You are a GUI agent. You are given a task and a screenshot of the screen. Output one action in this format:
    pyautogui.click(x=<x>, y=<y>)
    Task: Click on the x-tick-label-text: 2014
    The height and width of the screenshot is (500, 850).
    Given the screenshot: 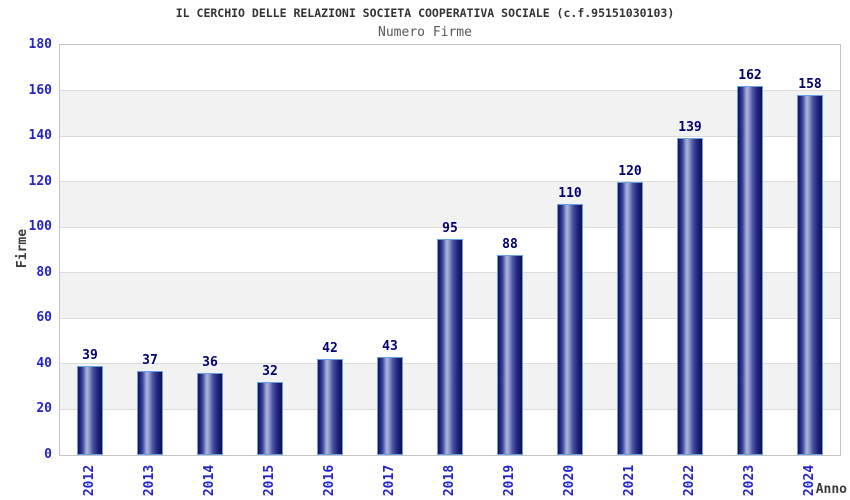 What is the action you would take?
    pyautogui.click(x=210, y=480)
    